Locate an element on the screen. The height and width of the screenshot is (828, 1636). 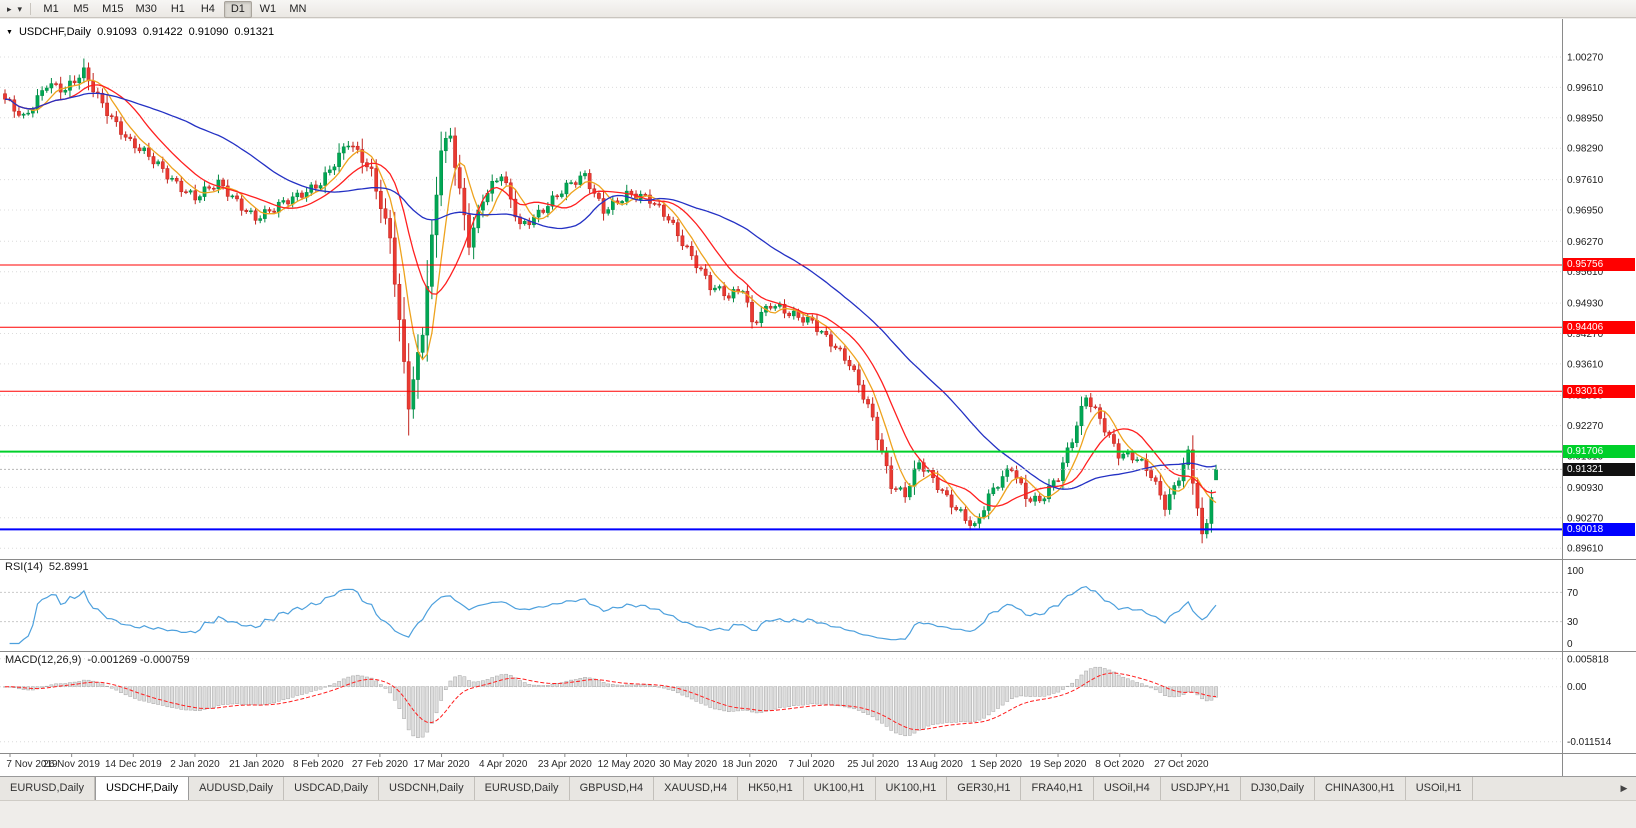
symbol-tab-USOil-H1: USOil,H1 is located at coordinates (1439, 788).